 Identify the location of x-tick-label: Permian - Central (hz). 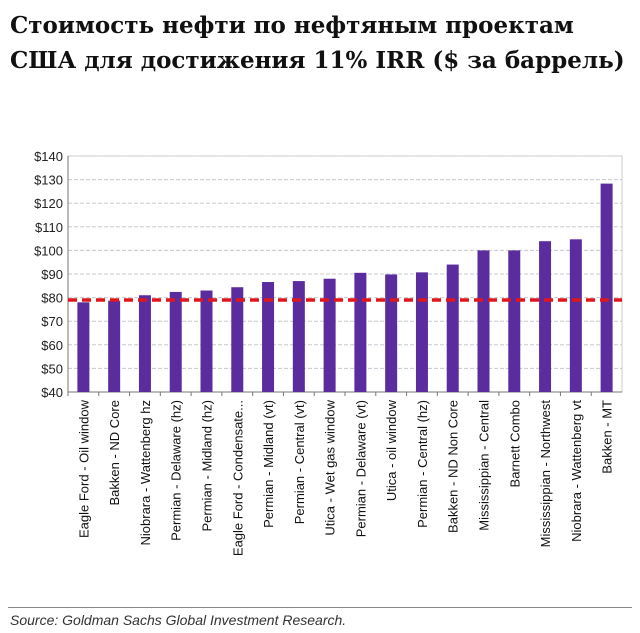
(422, 464).